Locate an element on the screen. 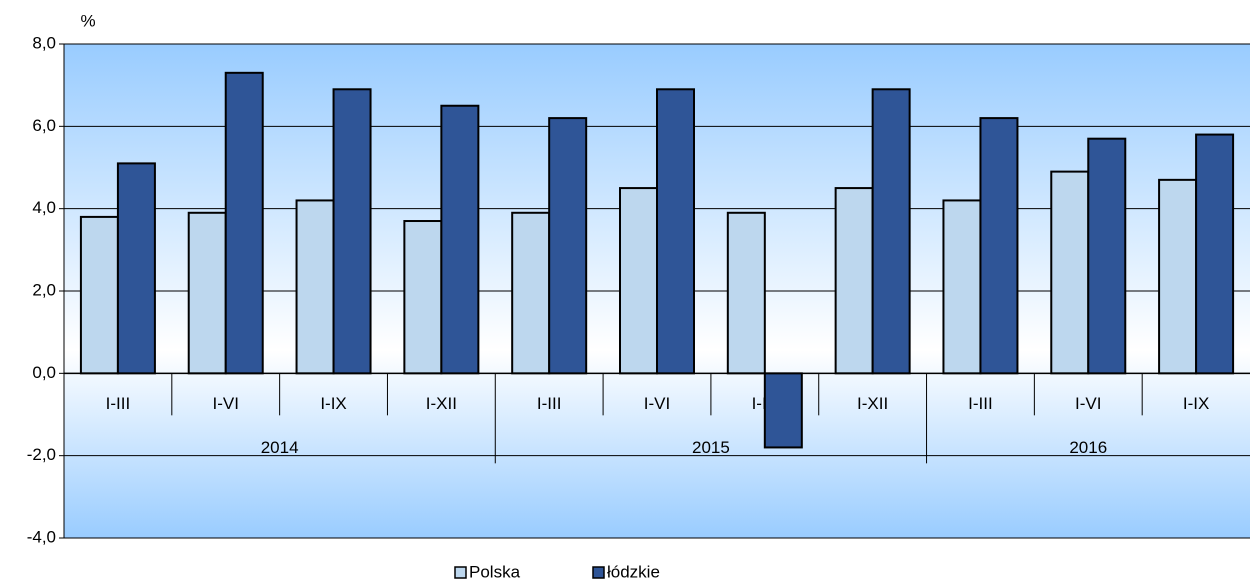  y-tick-label: -2,0 is located at coordinates (41, 454).